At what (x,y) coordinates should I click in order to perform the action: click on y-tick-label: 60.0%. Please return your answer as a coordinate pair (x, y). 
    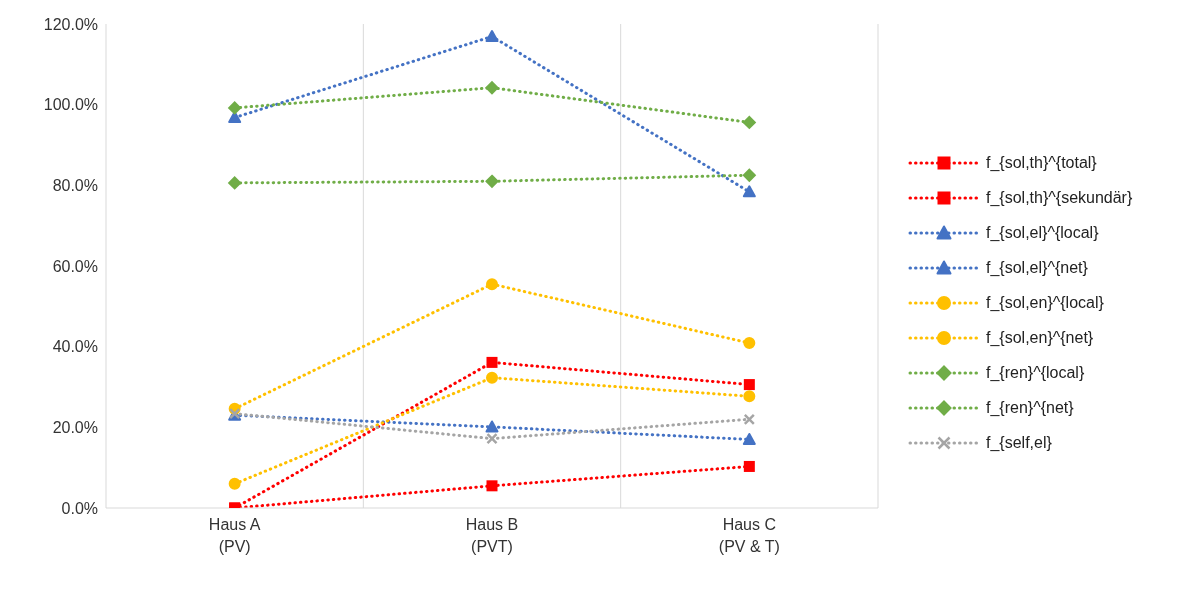
    Looking at the image, I should click on (75, 266).